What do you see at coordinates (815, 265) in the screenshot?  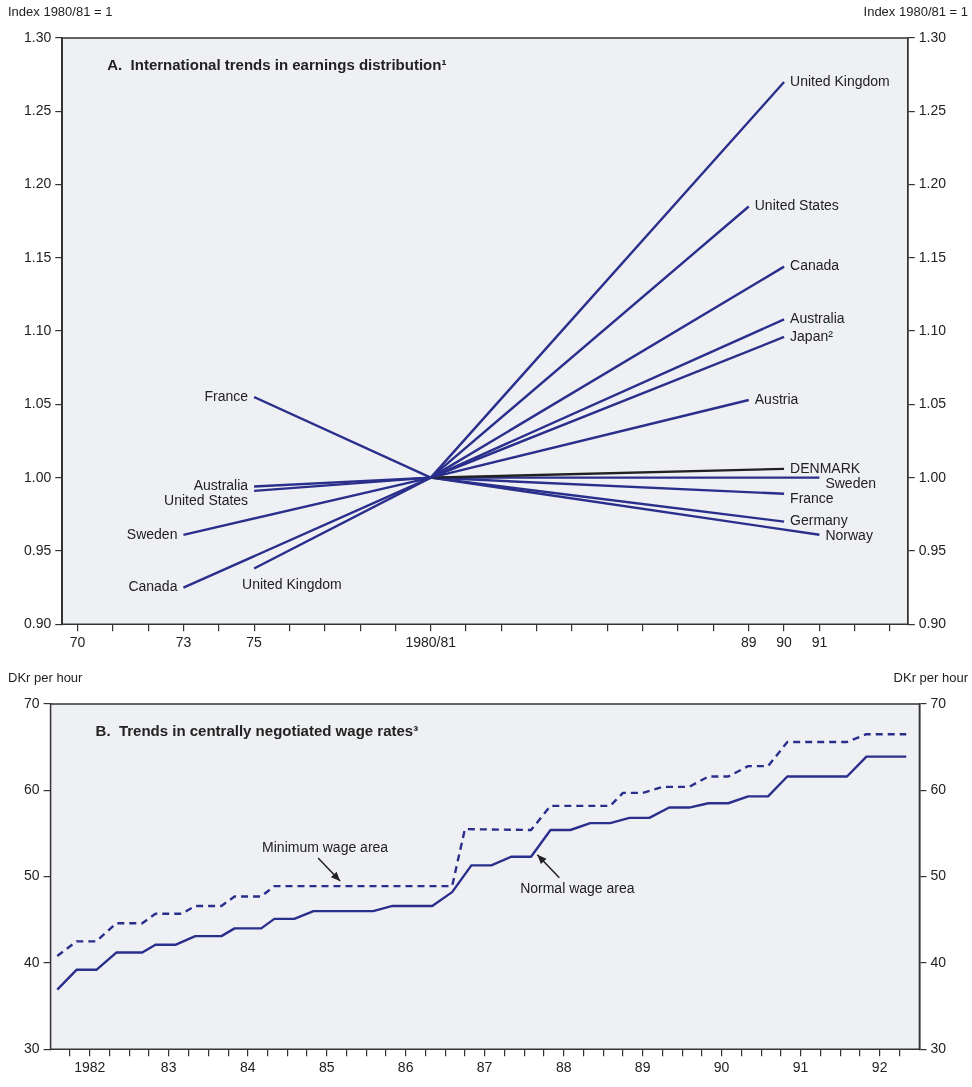 I see `text: Canada` at bounding box center [815, 265].